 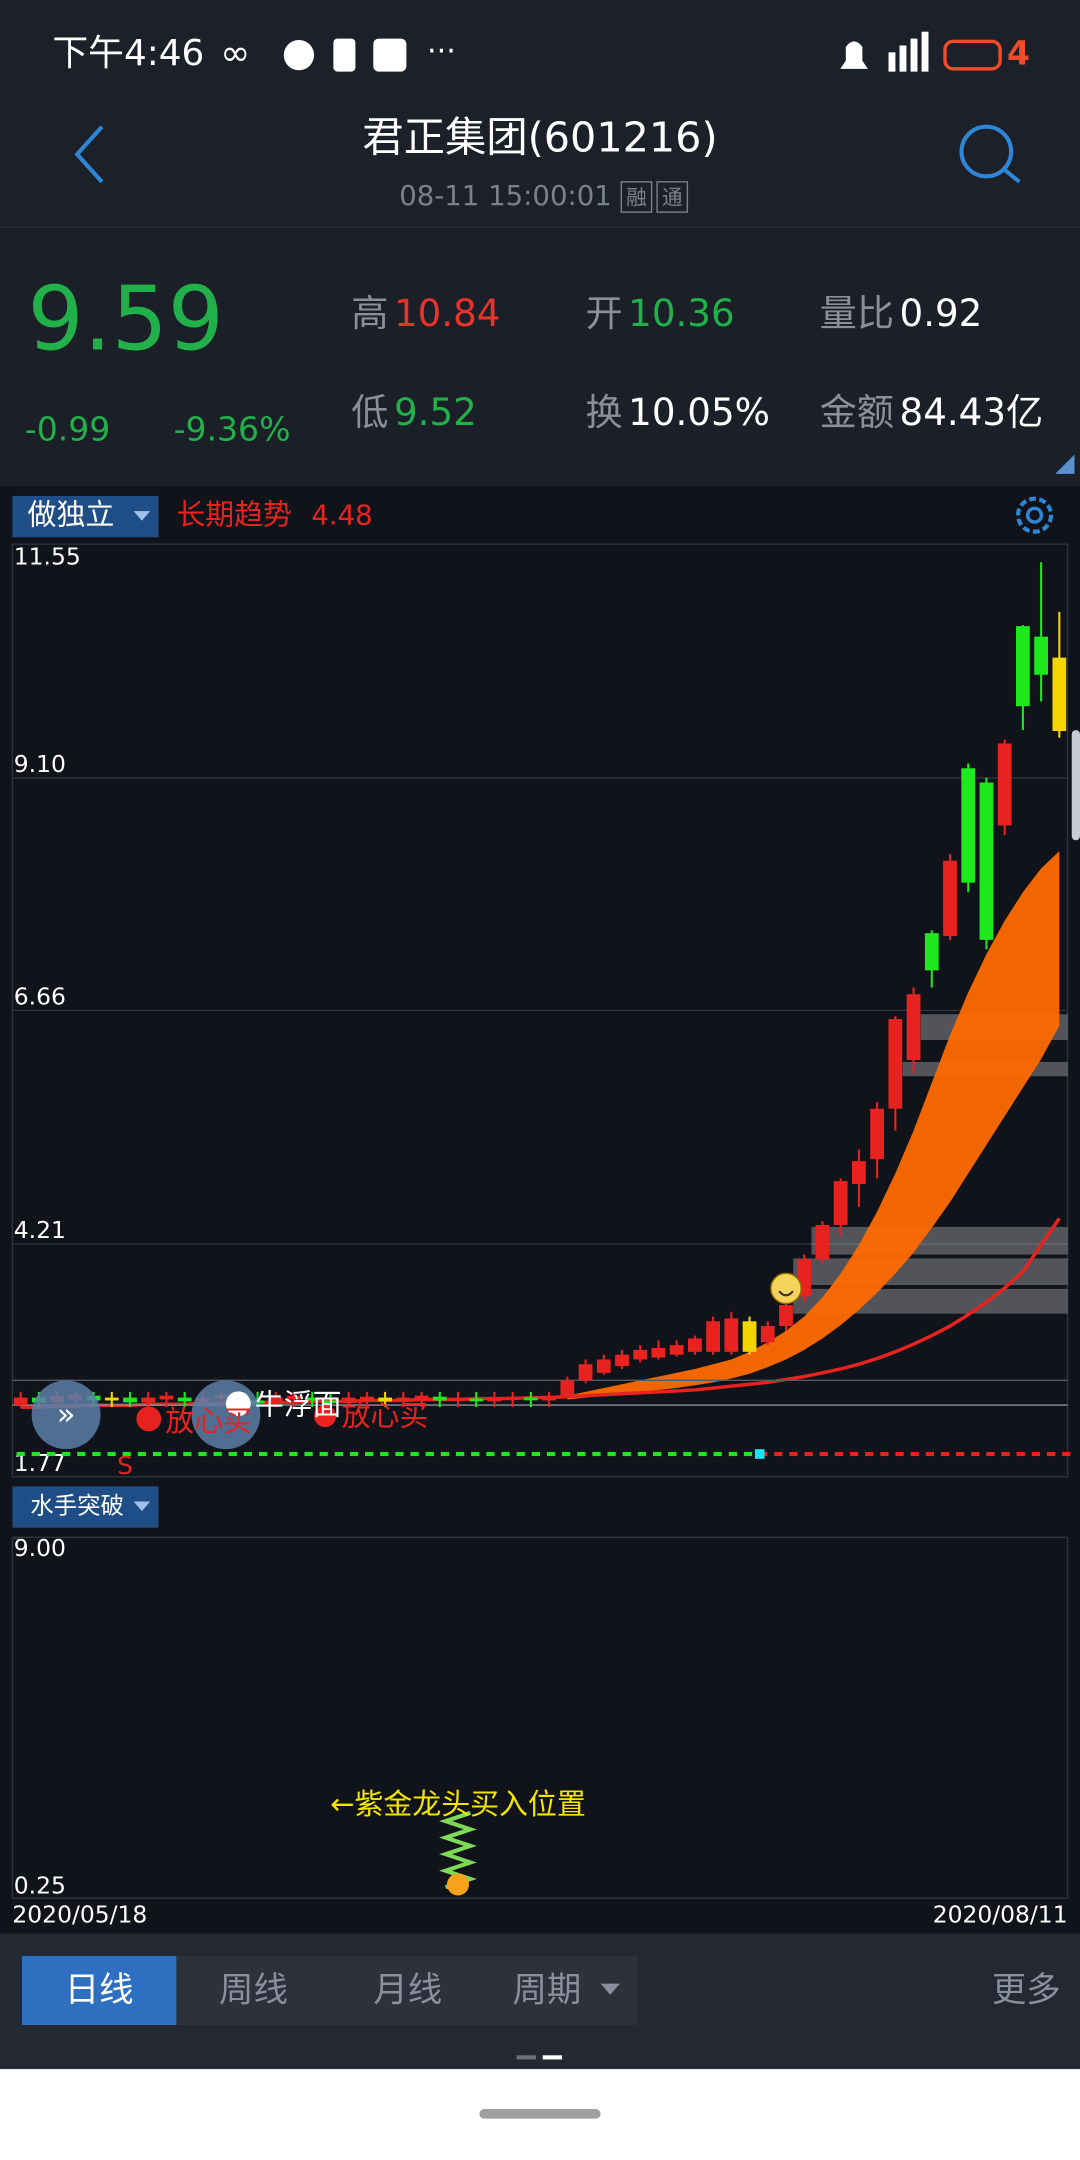 What do you see at coordinates (299, 1717) in the screenshot?
I see `lower-plot: 0.25 9.00 ←紫金龙头买入位置` at bounding box center [299, 1717].